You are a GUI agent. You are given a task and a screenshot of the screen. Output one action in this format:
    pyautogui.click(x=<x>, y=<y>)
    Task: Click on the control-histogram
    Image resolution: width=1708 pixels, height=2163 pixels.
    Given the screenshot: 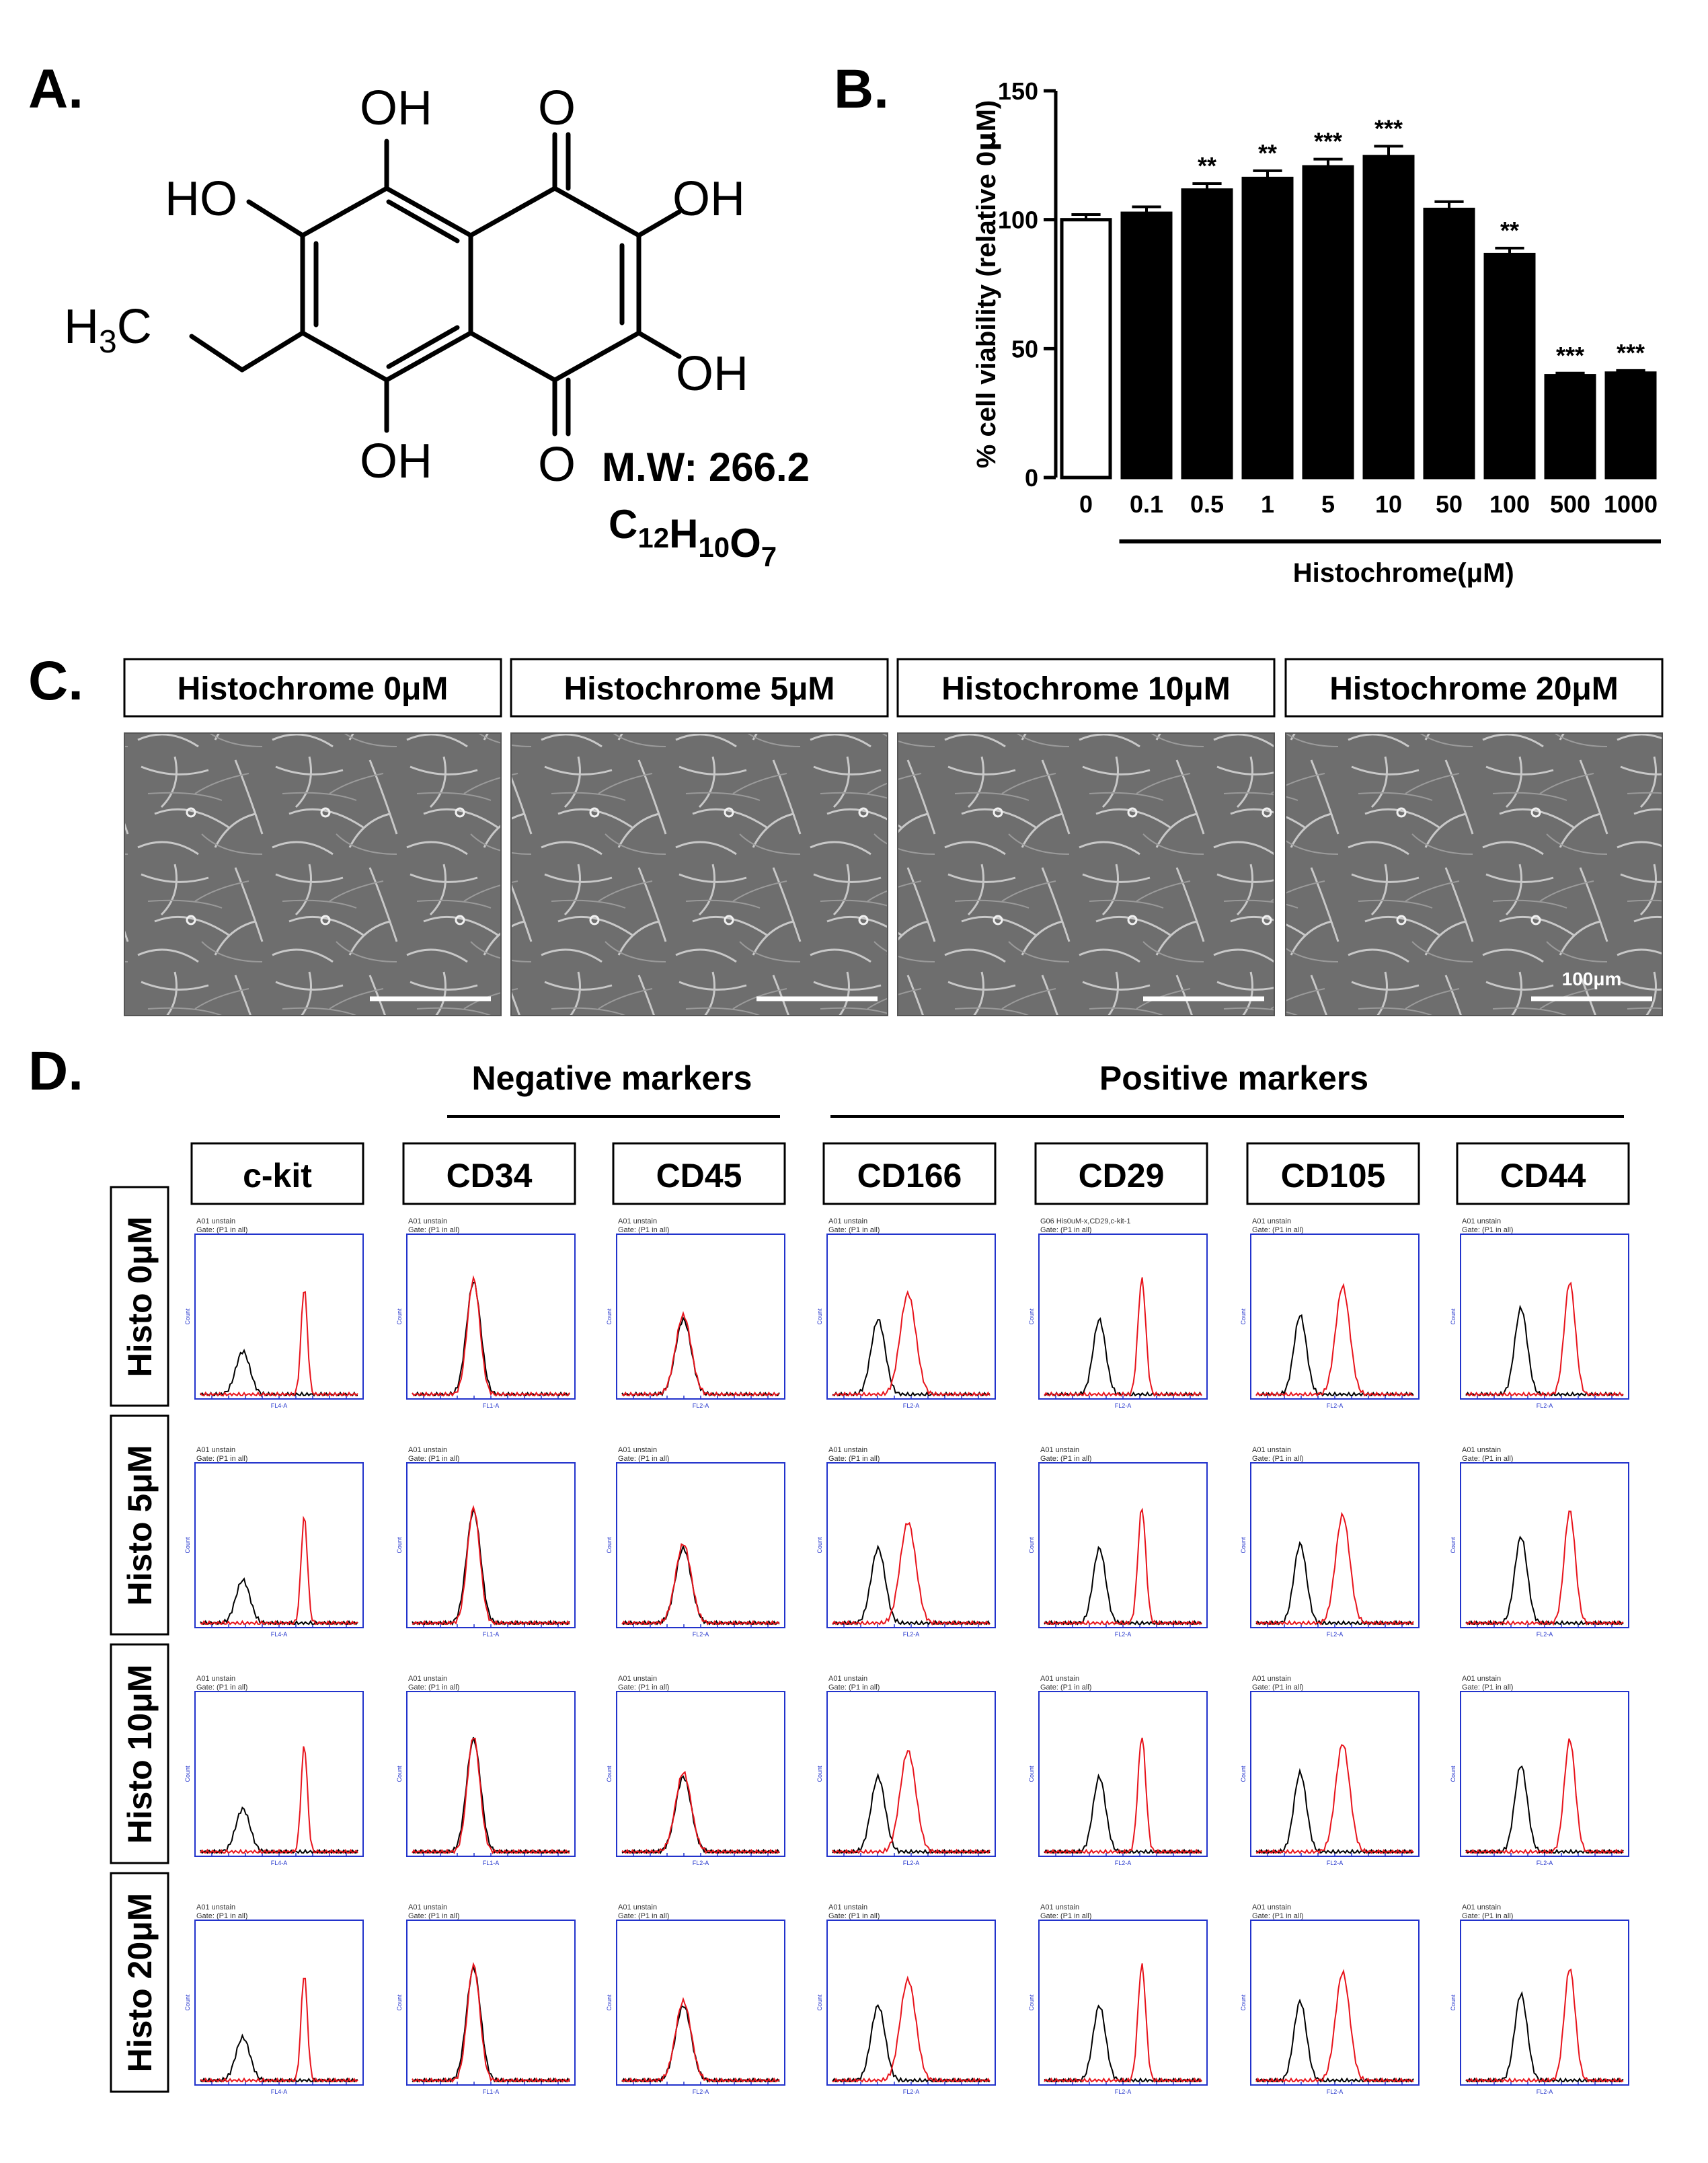 What is the action you would take?
    pyautogui.click(x=1334, y=2041)
    